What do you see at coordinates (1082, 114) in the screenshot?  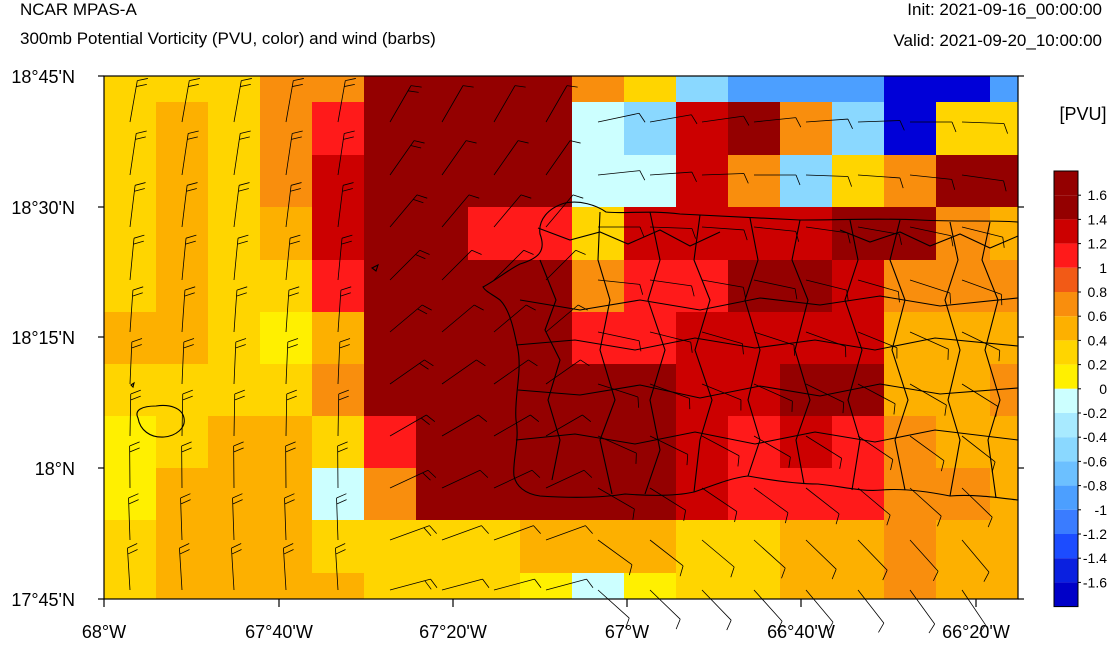 I see `colorbar-unit-label: [PVU]` at bounding box center [1082, 114].